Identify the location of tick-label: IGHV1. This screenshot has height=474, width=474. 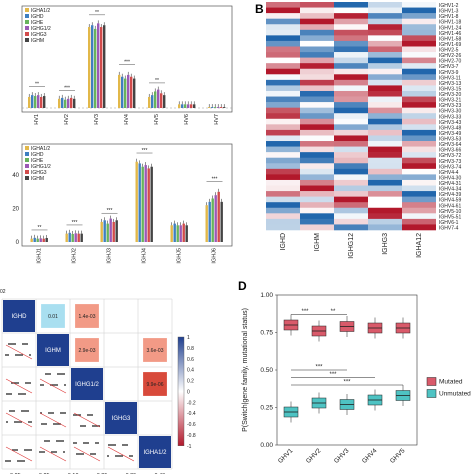
(37, 119).